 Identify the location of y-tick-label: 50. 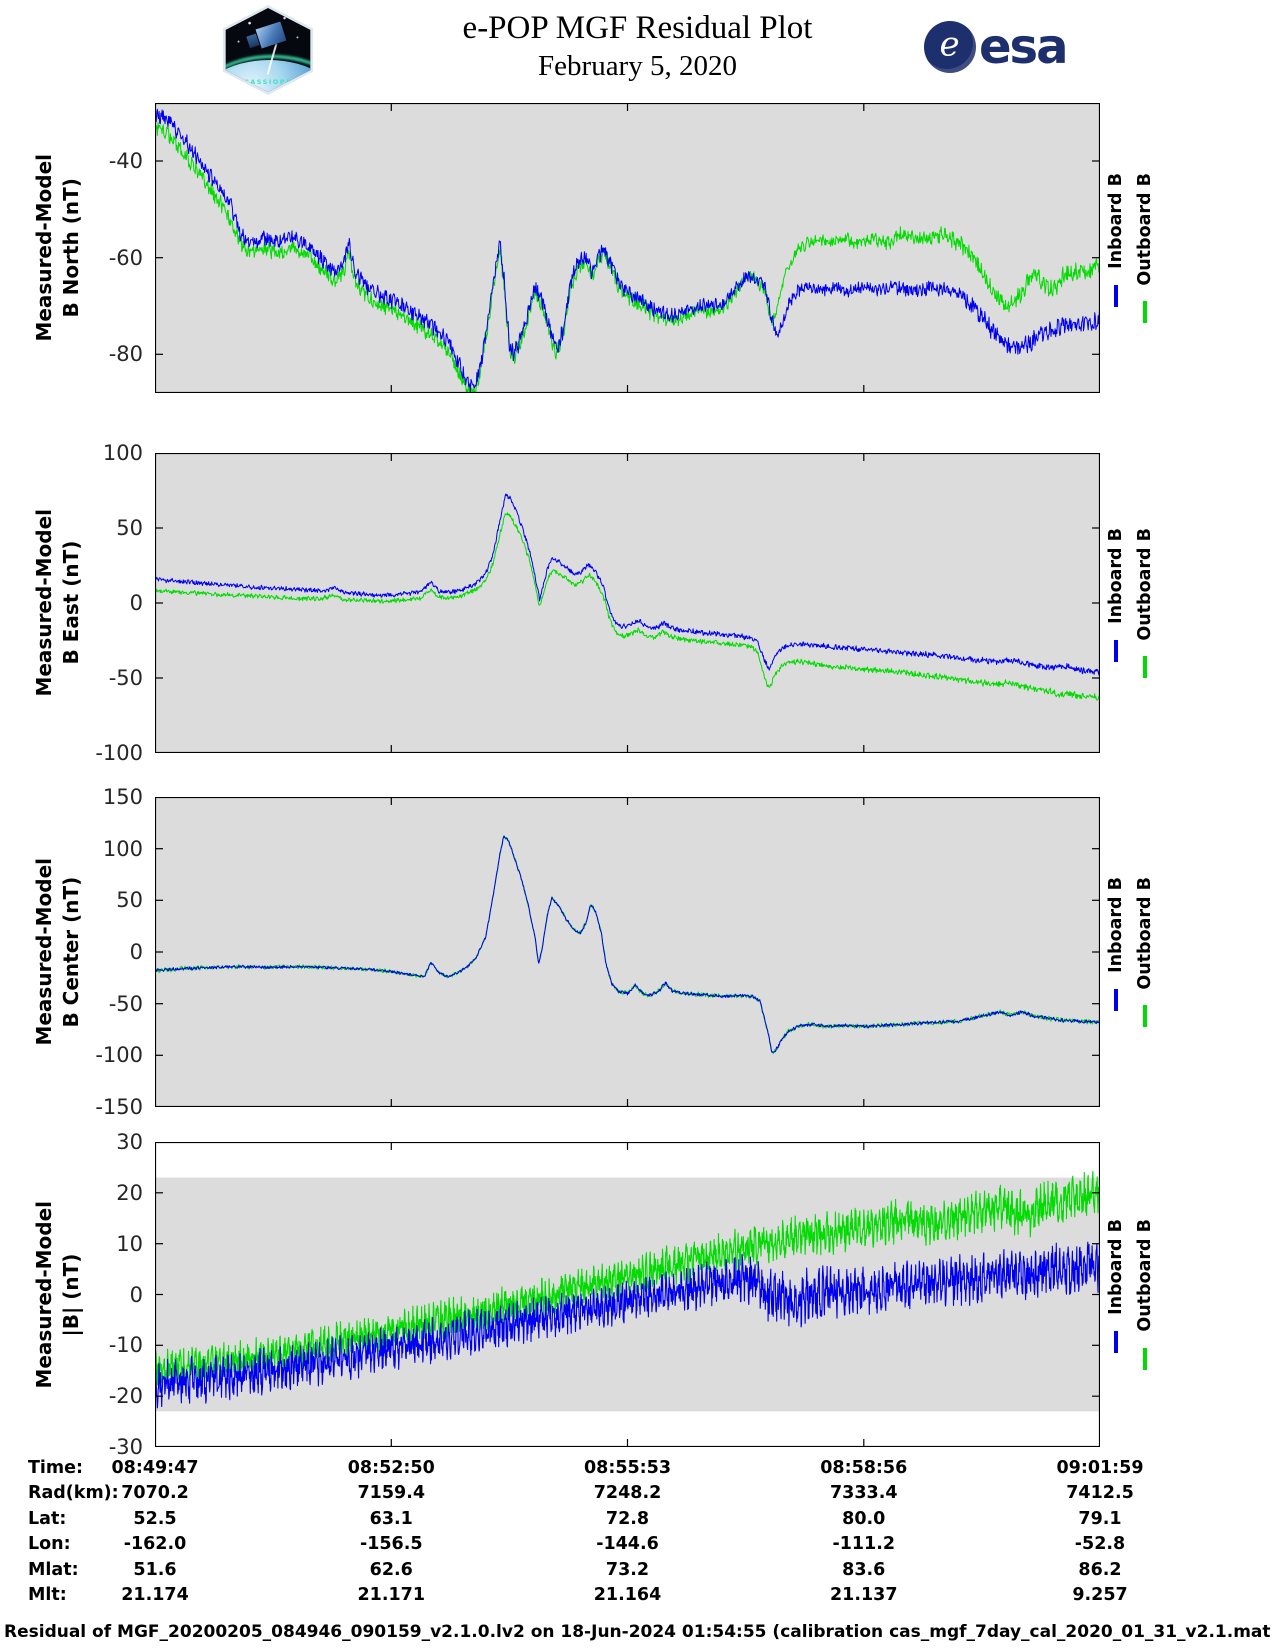
(129, 900).